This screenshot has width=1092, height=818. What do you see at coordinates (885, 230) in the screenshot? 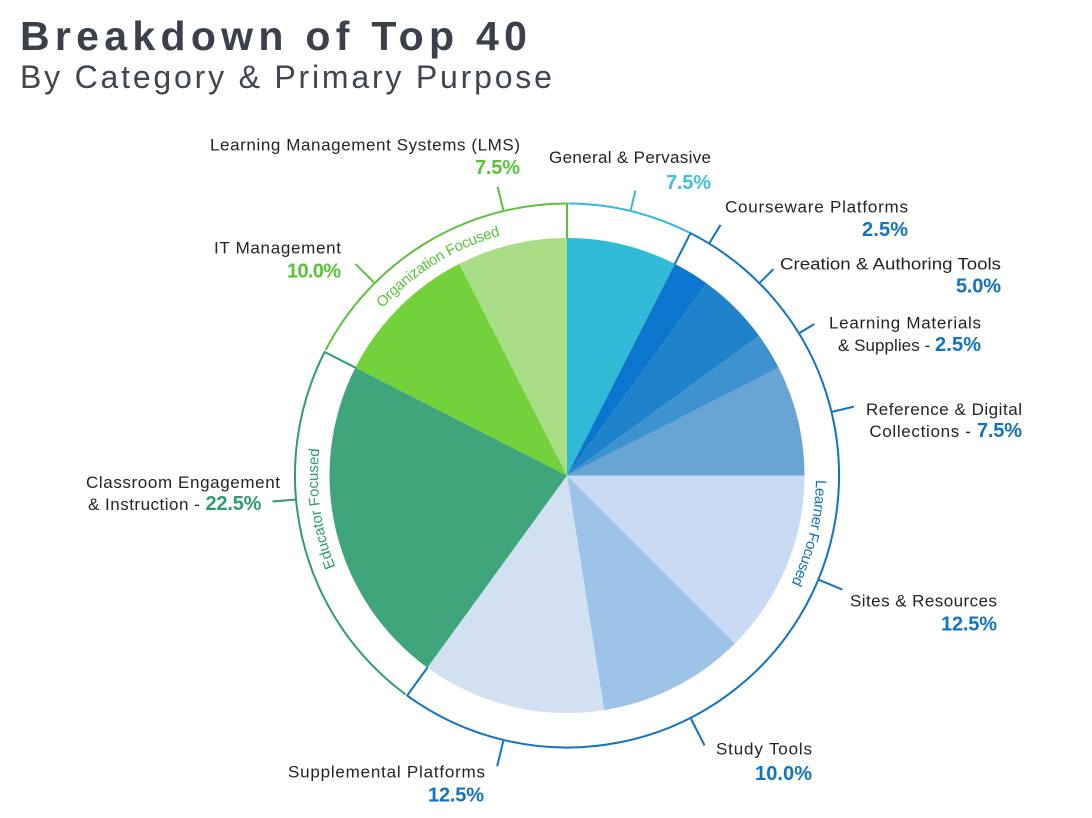
I see `svg-text: 2.5%` at bounding box center [885, 230].